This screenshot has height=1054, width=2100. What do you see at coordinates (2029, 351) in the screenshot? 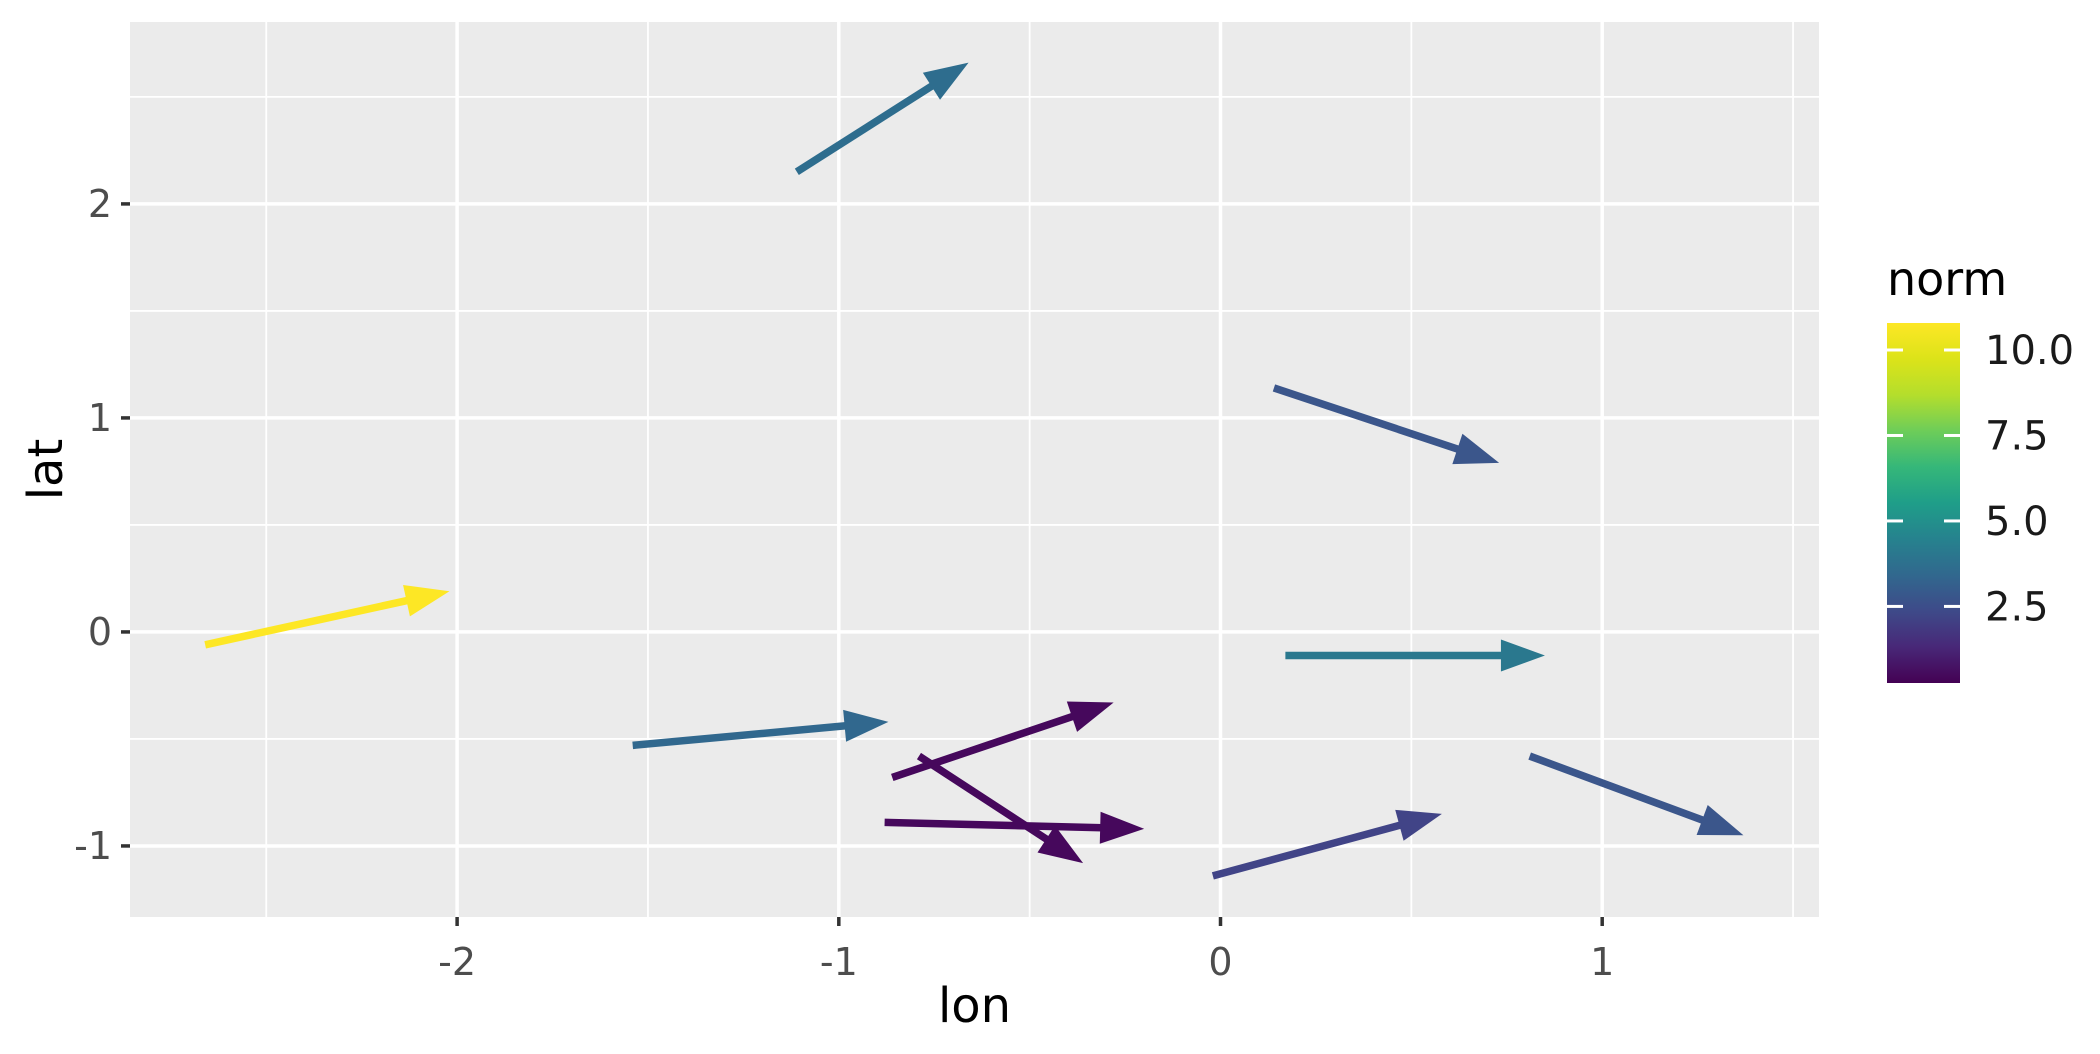
I see `colorbar-label: 10.0` at bounding box center [2029, 351].